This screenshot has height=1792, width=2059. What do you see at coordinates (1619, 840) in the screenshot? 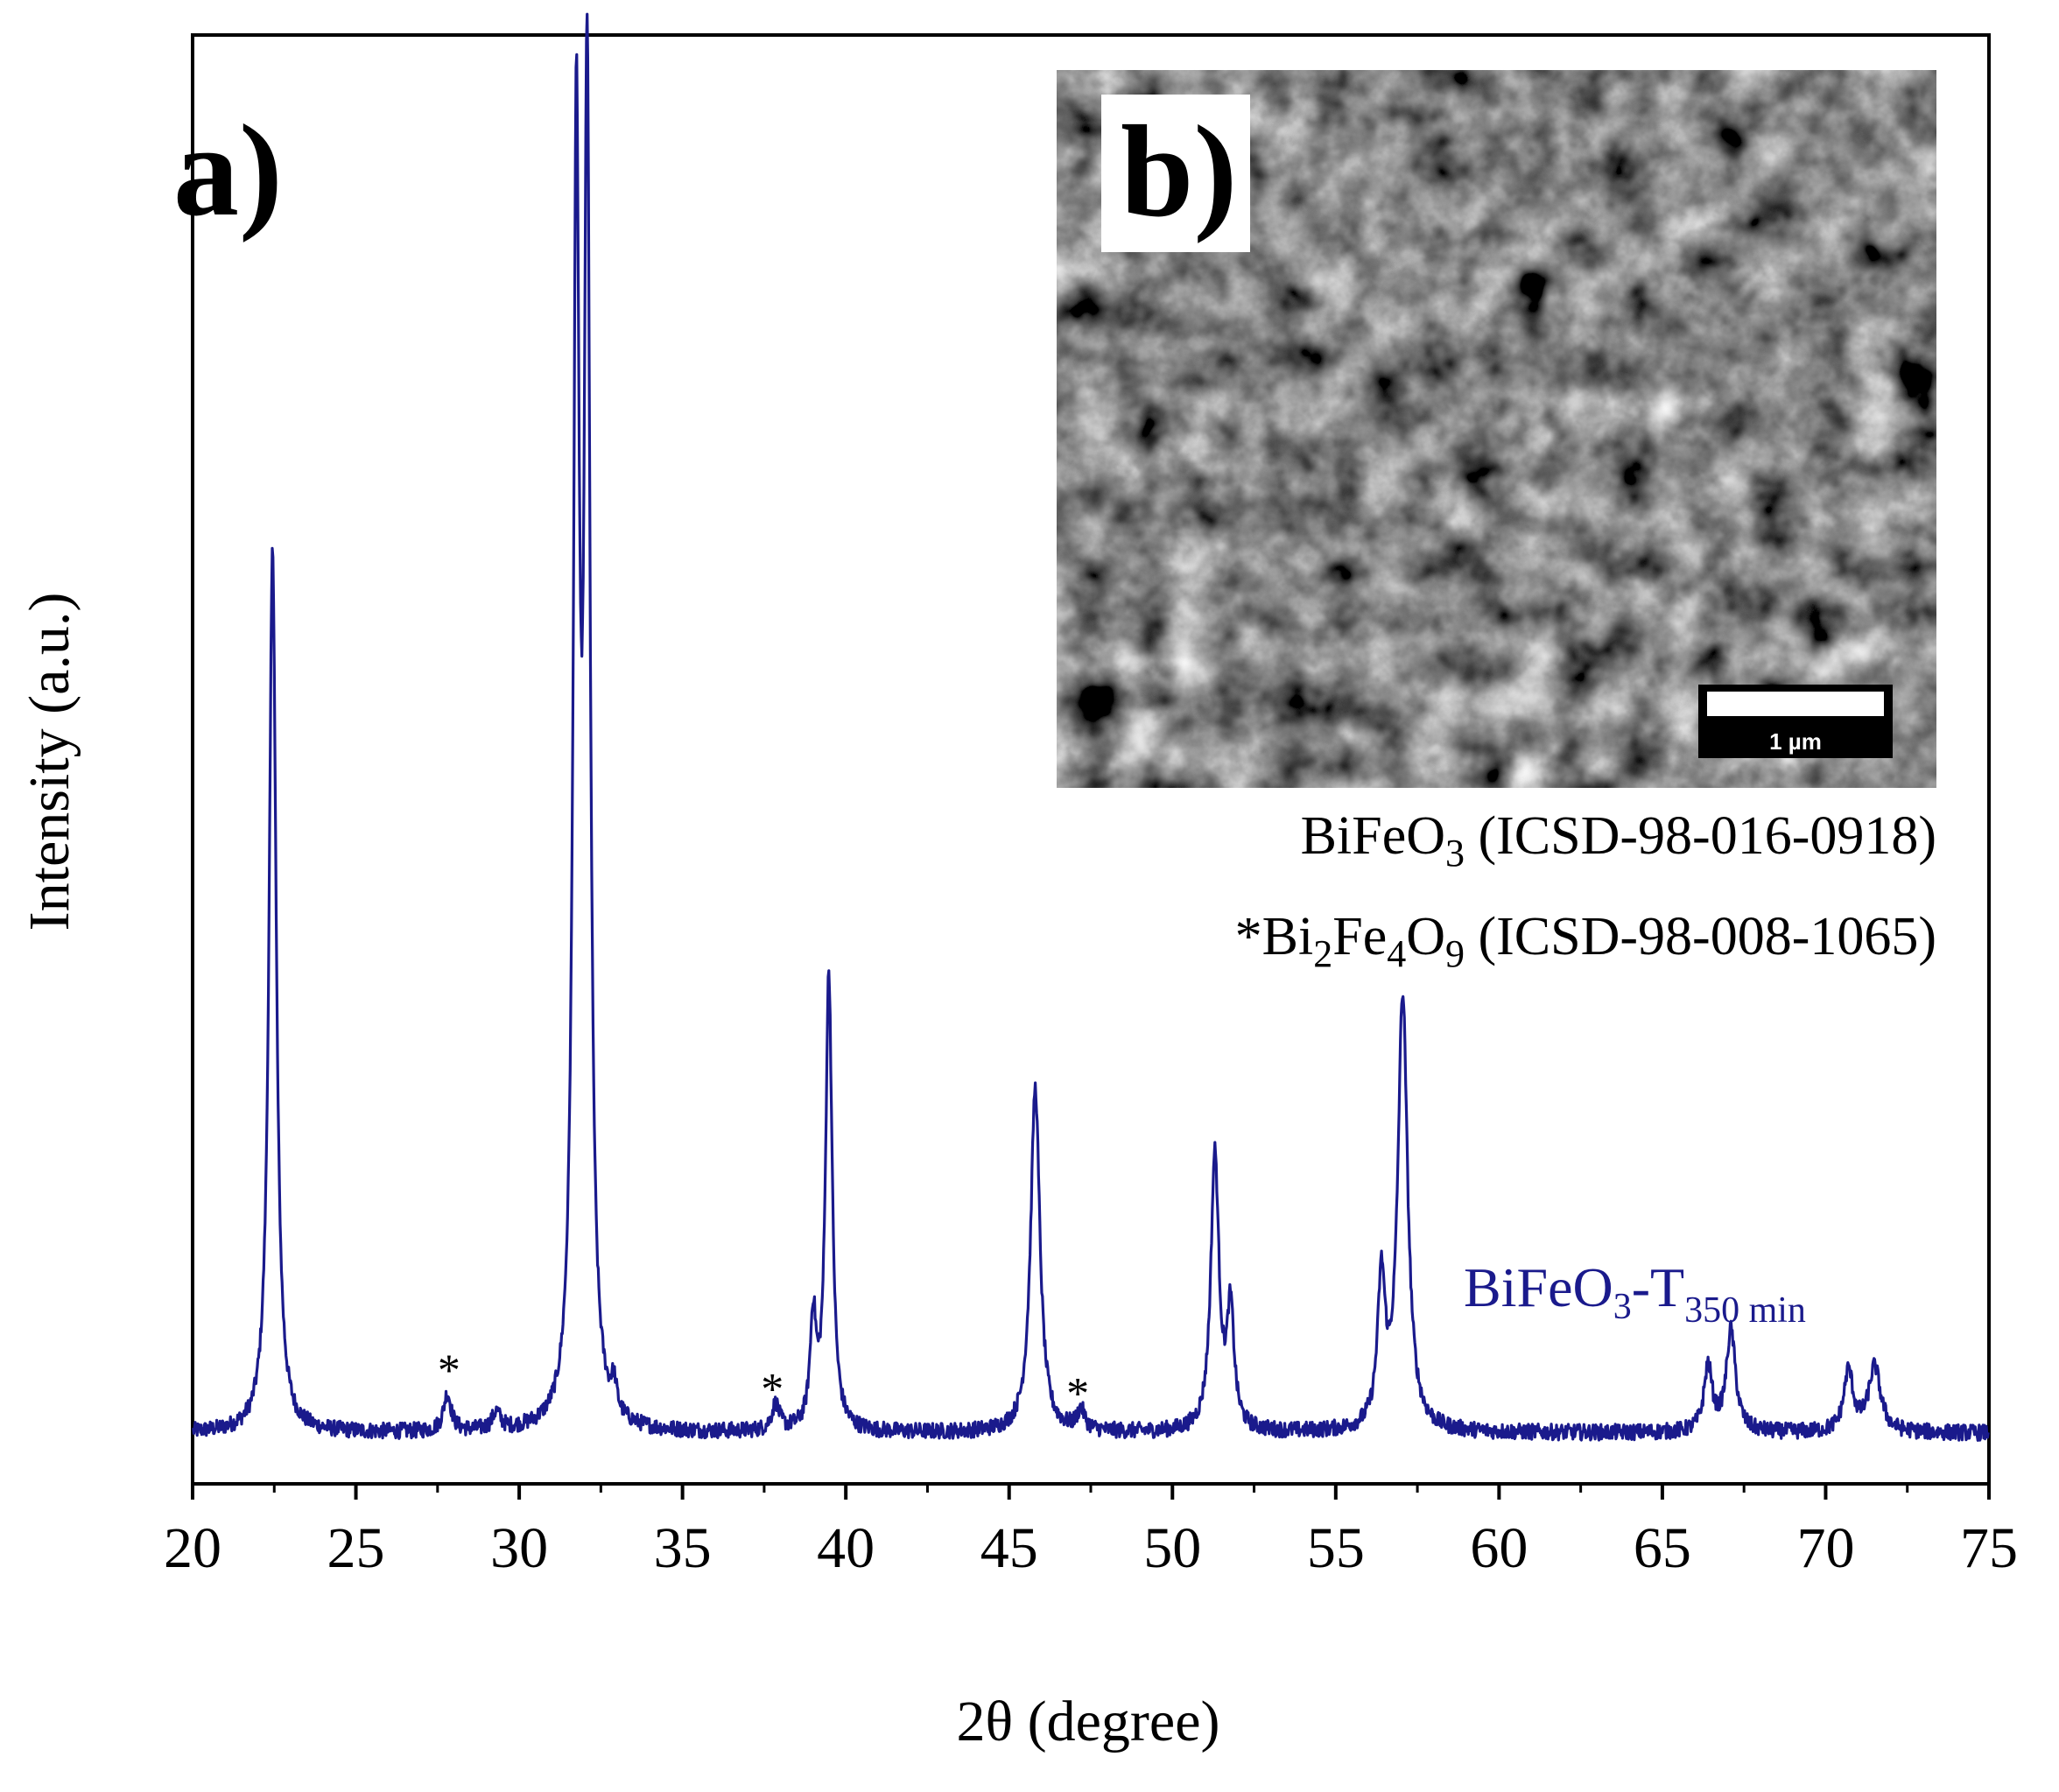
I see `legend-bifeo3-reference: BiFeO3 (ICSD-98-016-0918)` at bounding box center [1619, 840].